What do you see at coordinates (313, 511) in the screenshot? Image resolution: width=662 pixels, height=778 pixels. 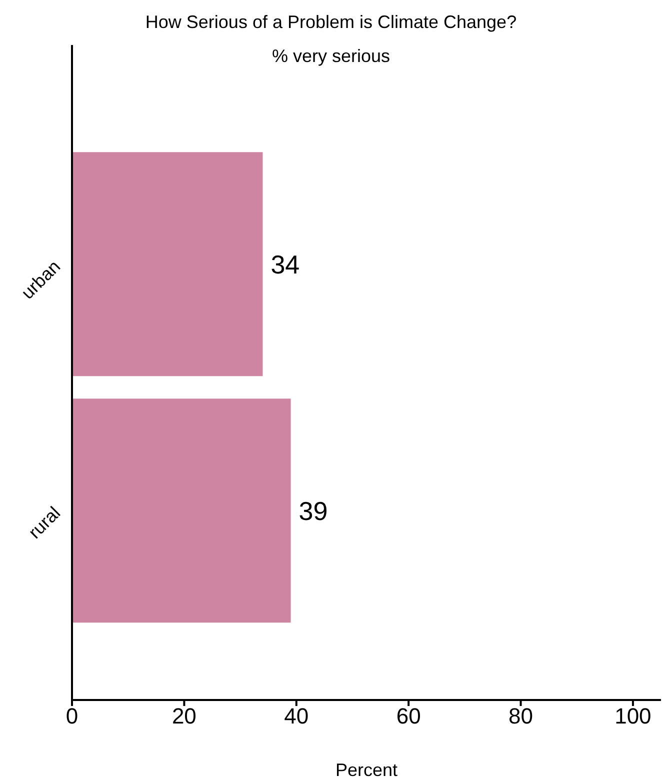 I see `data-label: 39` at bounding box center [313, 511].